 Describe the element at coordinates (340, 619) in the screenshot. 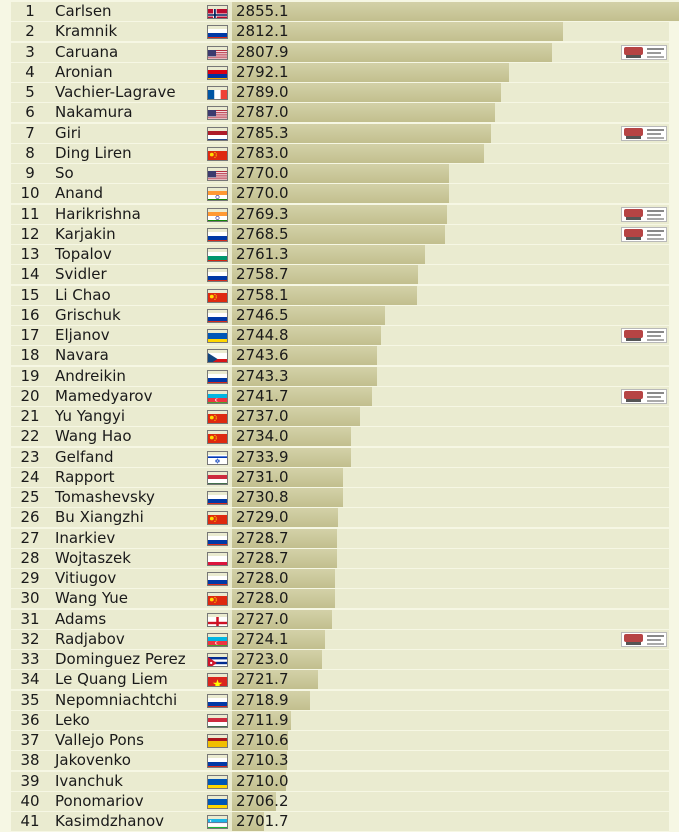

I see `player-row: 31 Adams 2727.0` at that location.